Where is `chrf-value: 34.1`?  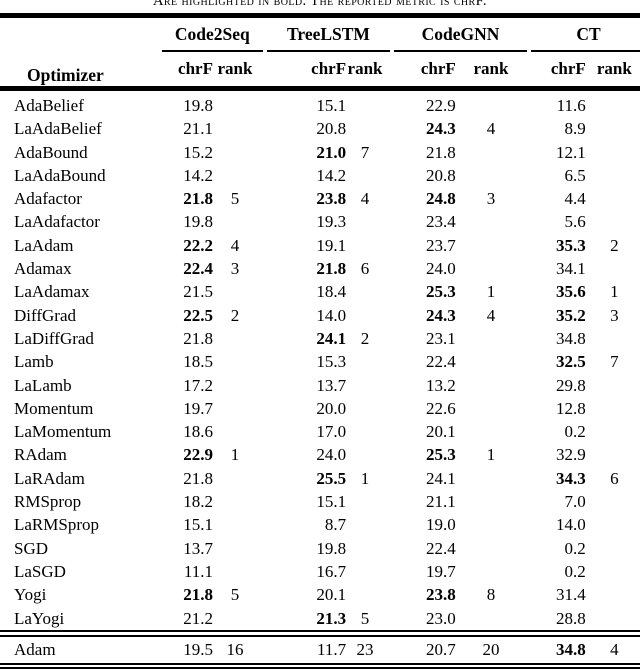
chrf-value: 34.1 is located at coordinates (571, 269).